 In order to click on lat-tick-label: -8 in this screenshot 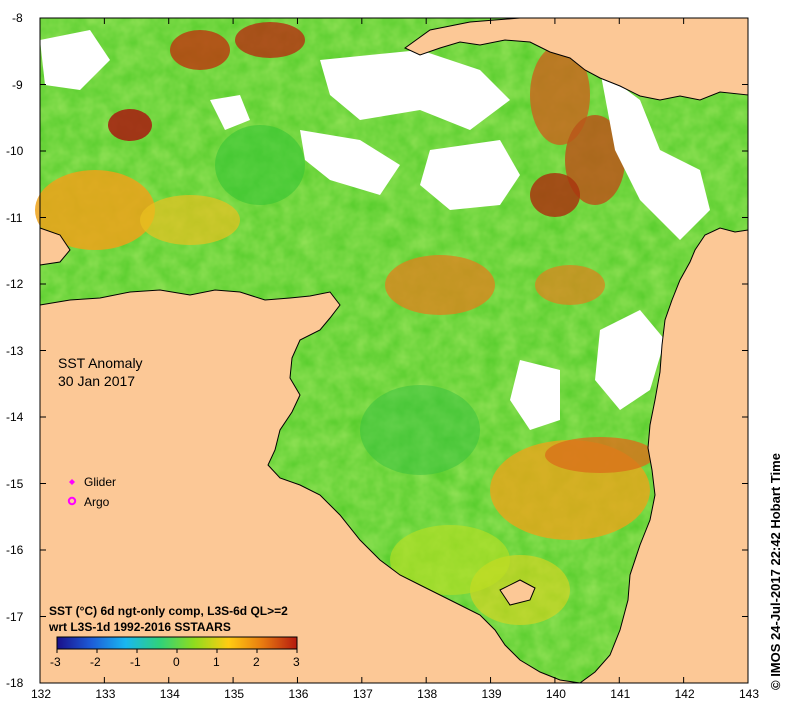, I will do `click(17, 18)`.